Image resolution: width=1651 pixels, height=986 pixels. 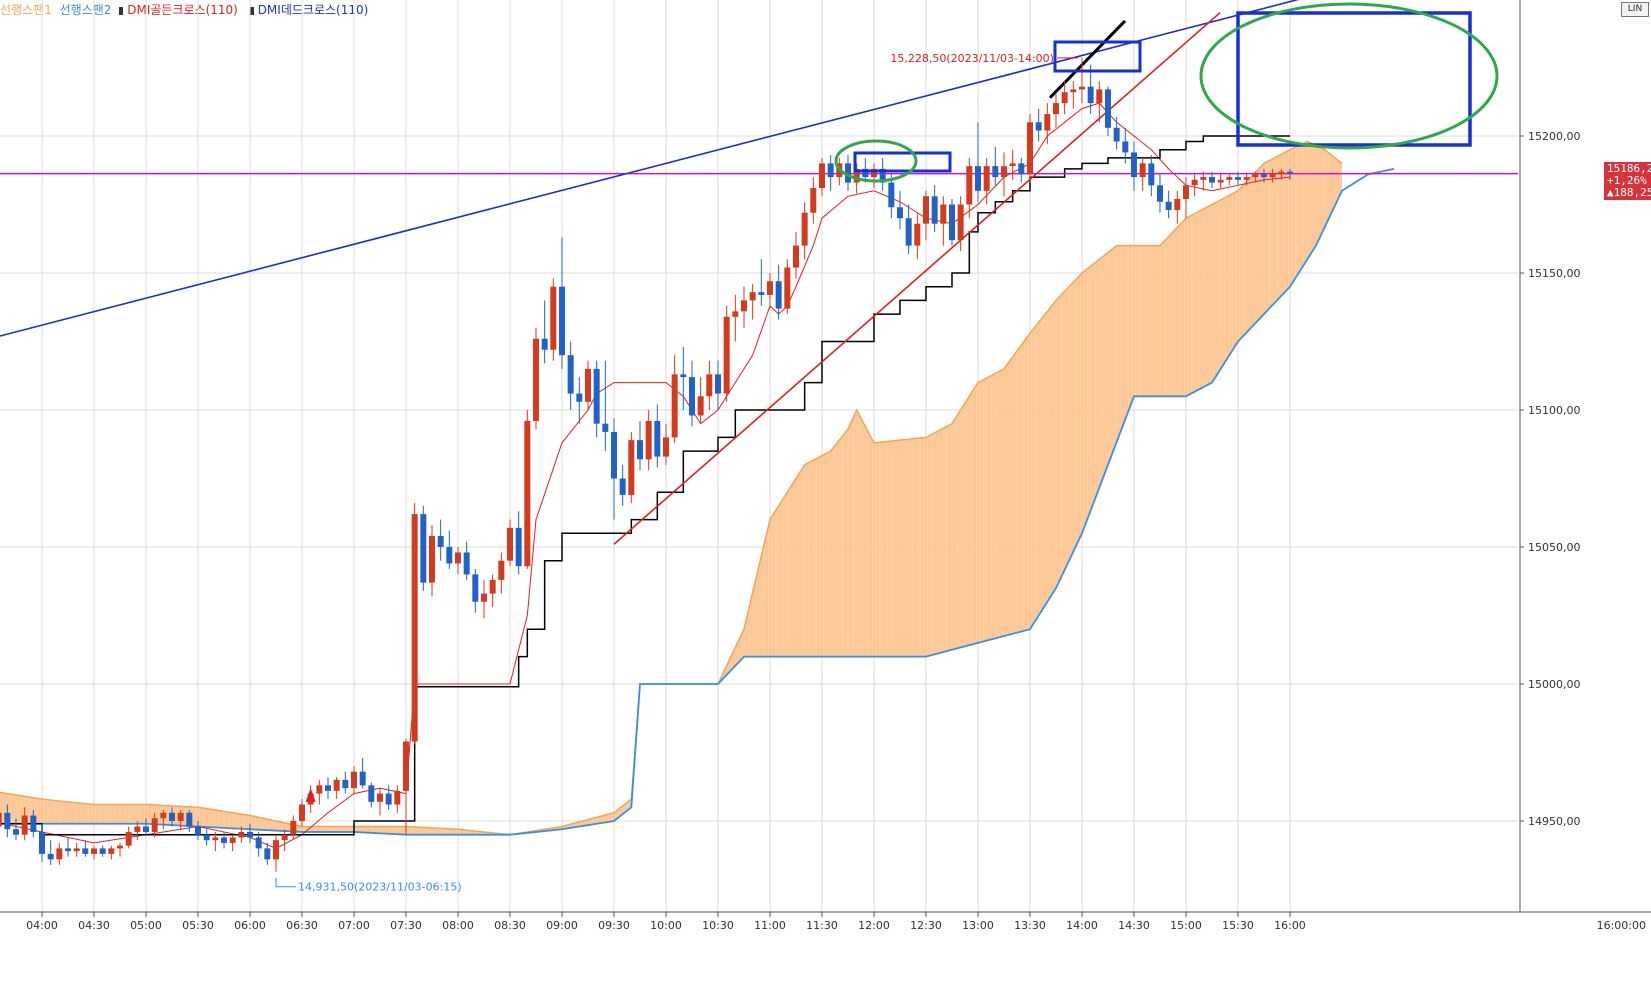 I want to click on change-absolute: ▲188,25, so click(x=1629, y=192).